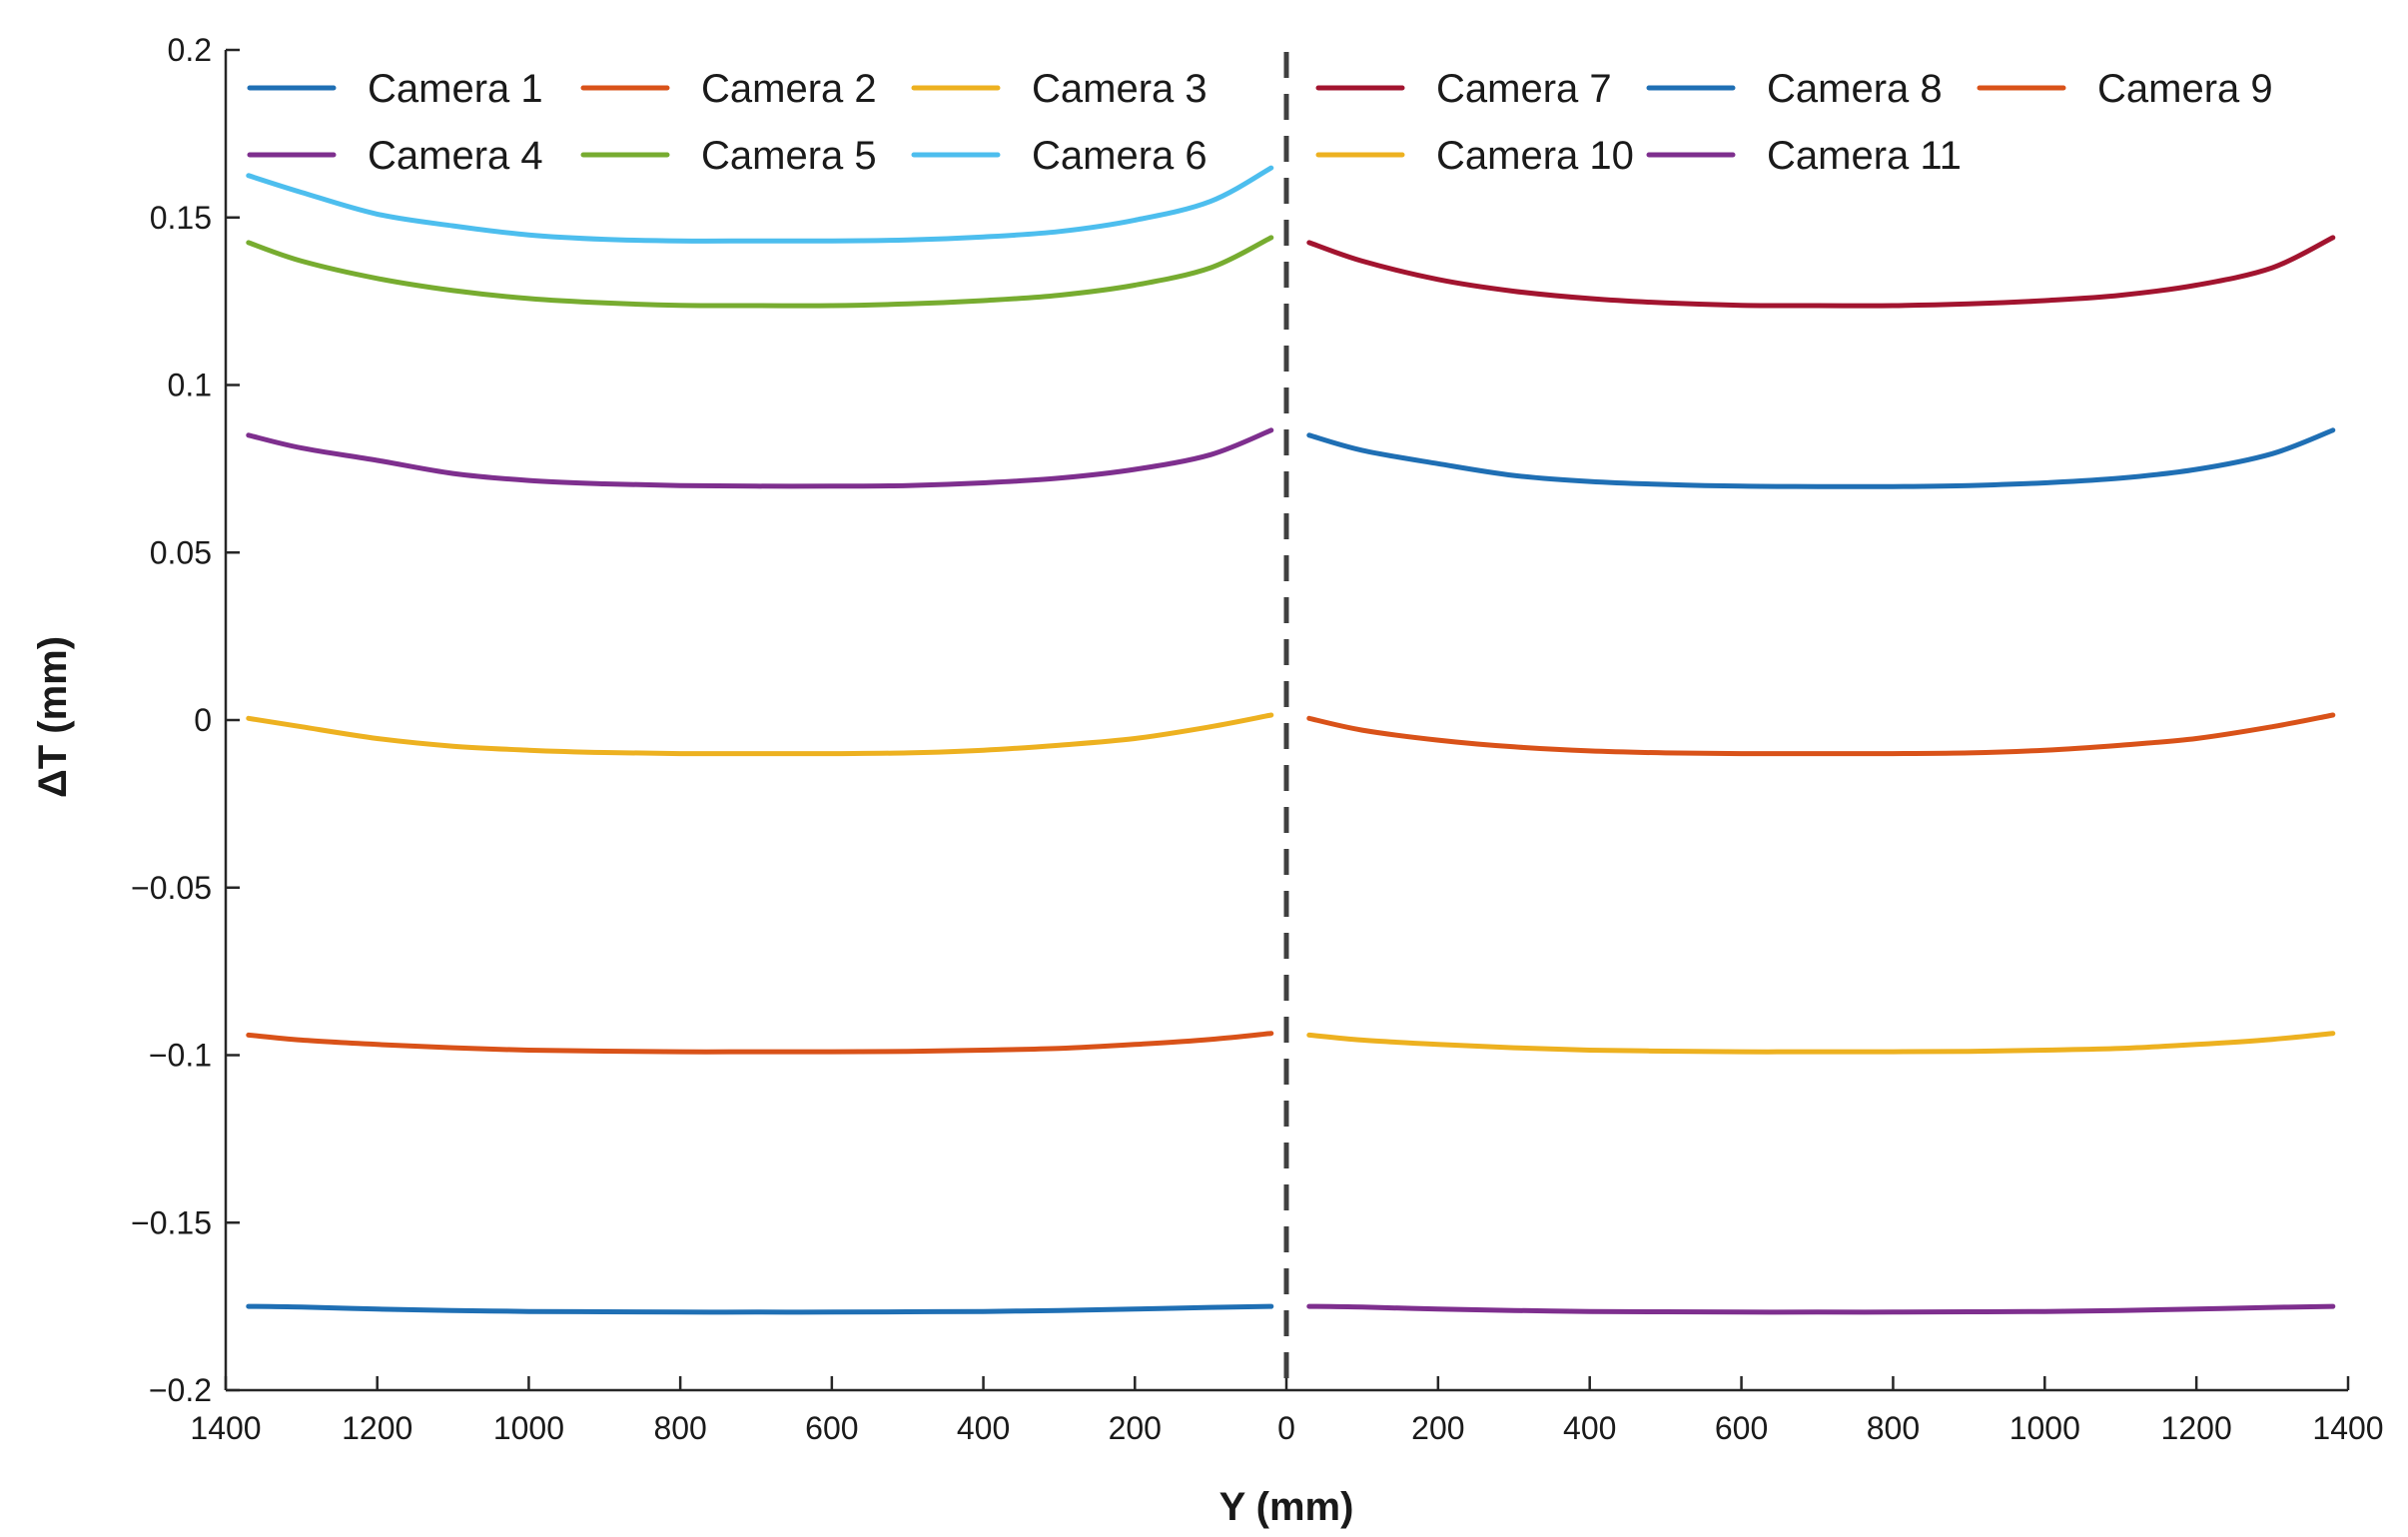  I want to click on legend-label: Camera 4, so click(455, 156).